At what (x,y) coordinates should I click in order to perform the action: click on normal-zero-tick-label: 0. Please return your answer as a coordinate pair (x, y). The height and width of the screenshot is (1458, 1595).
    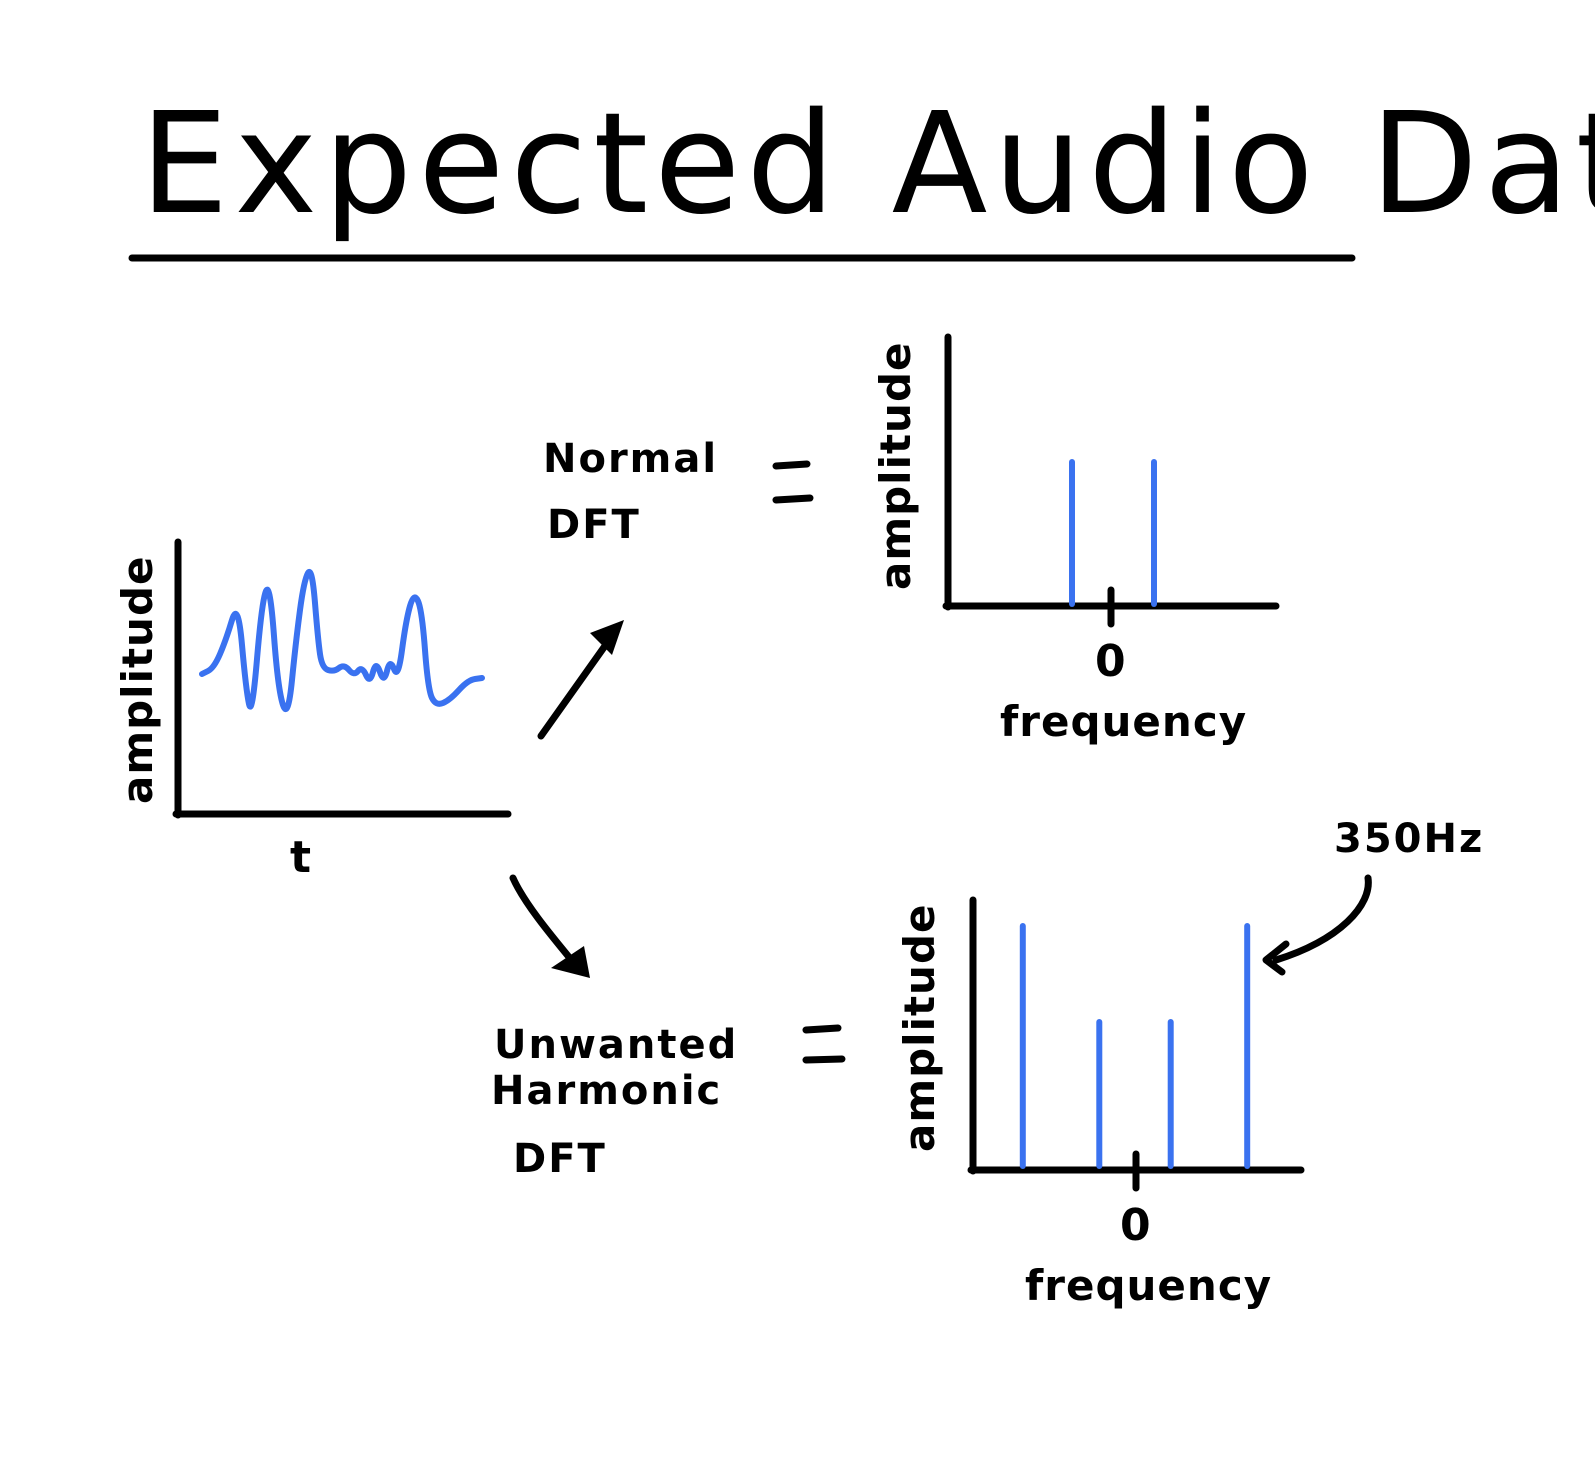
    Looking at the image, I should click on (1110, 661).